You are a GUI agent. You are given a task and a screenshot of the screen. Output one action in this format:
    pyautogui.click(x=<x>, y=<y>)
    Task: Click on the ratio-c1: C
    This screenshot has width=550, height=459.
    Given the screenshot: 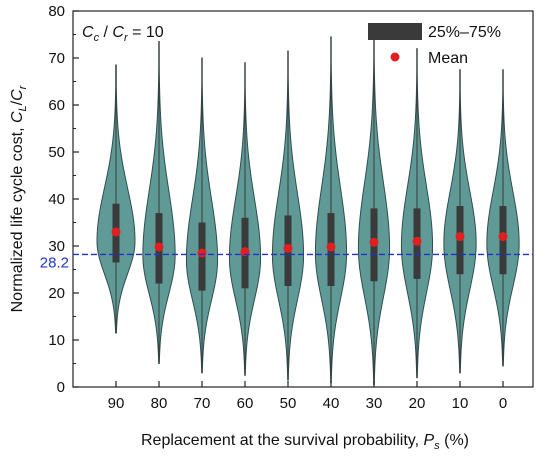 What is the action you would take?
    pyautogui.click(x=88, y=32)
    